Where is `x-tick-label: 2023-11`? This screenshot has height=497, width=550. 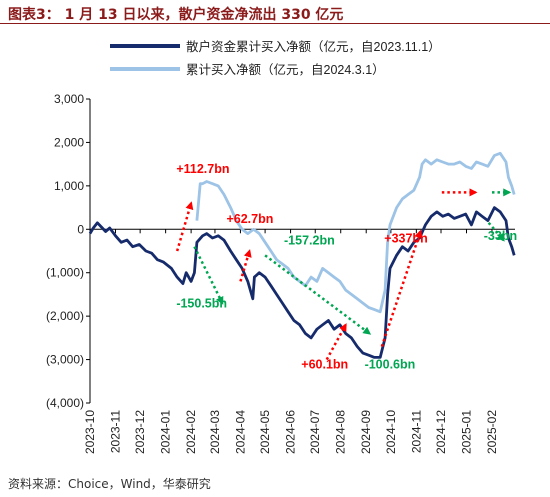
x-tick-label: 2023-11 is located at coordinates (115, 431).